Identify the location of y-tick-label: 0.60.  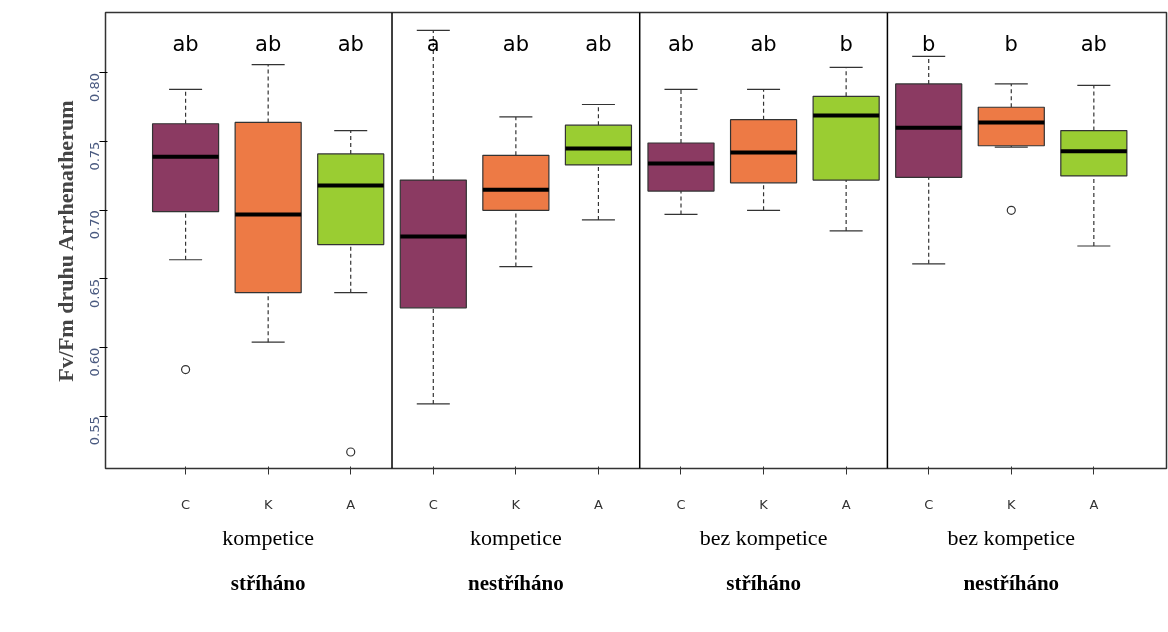
(94, 362).